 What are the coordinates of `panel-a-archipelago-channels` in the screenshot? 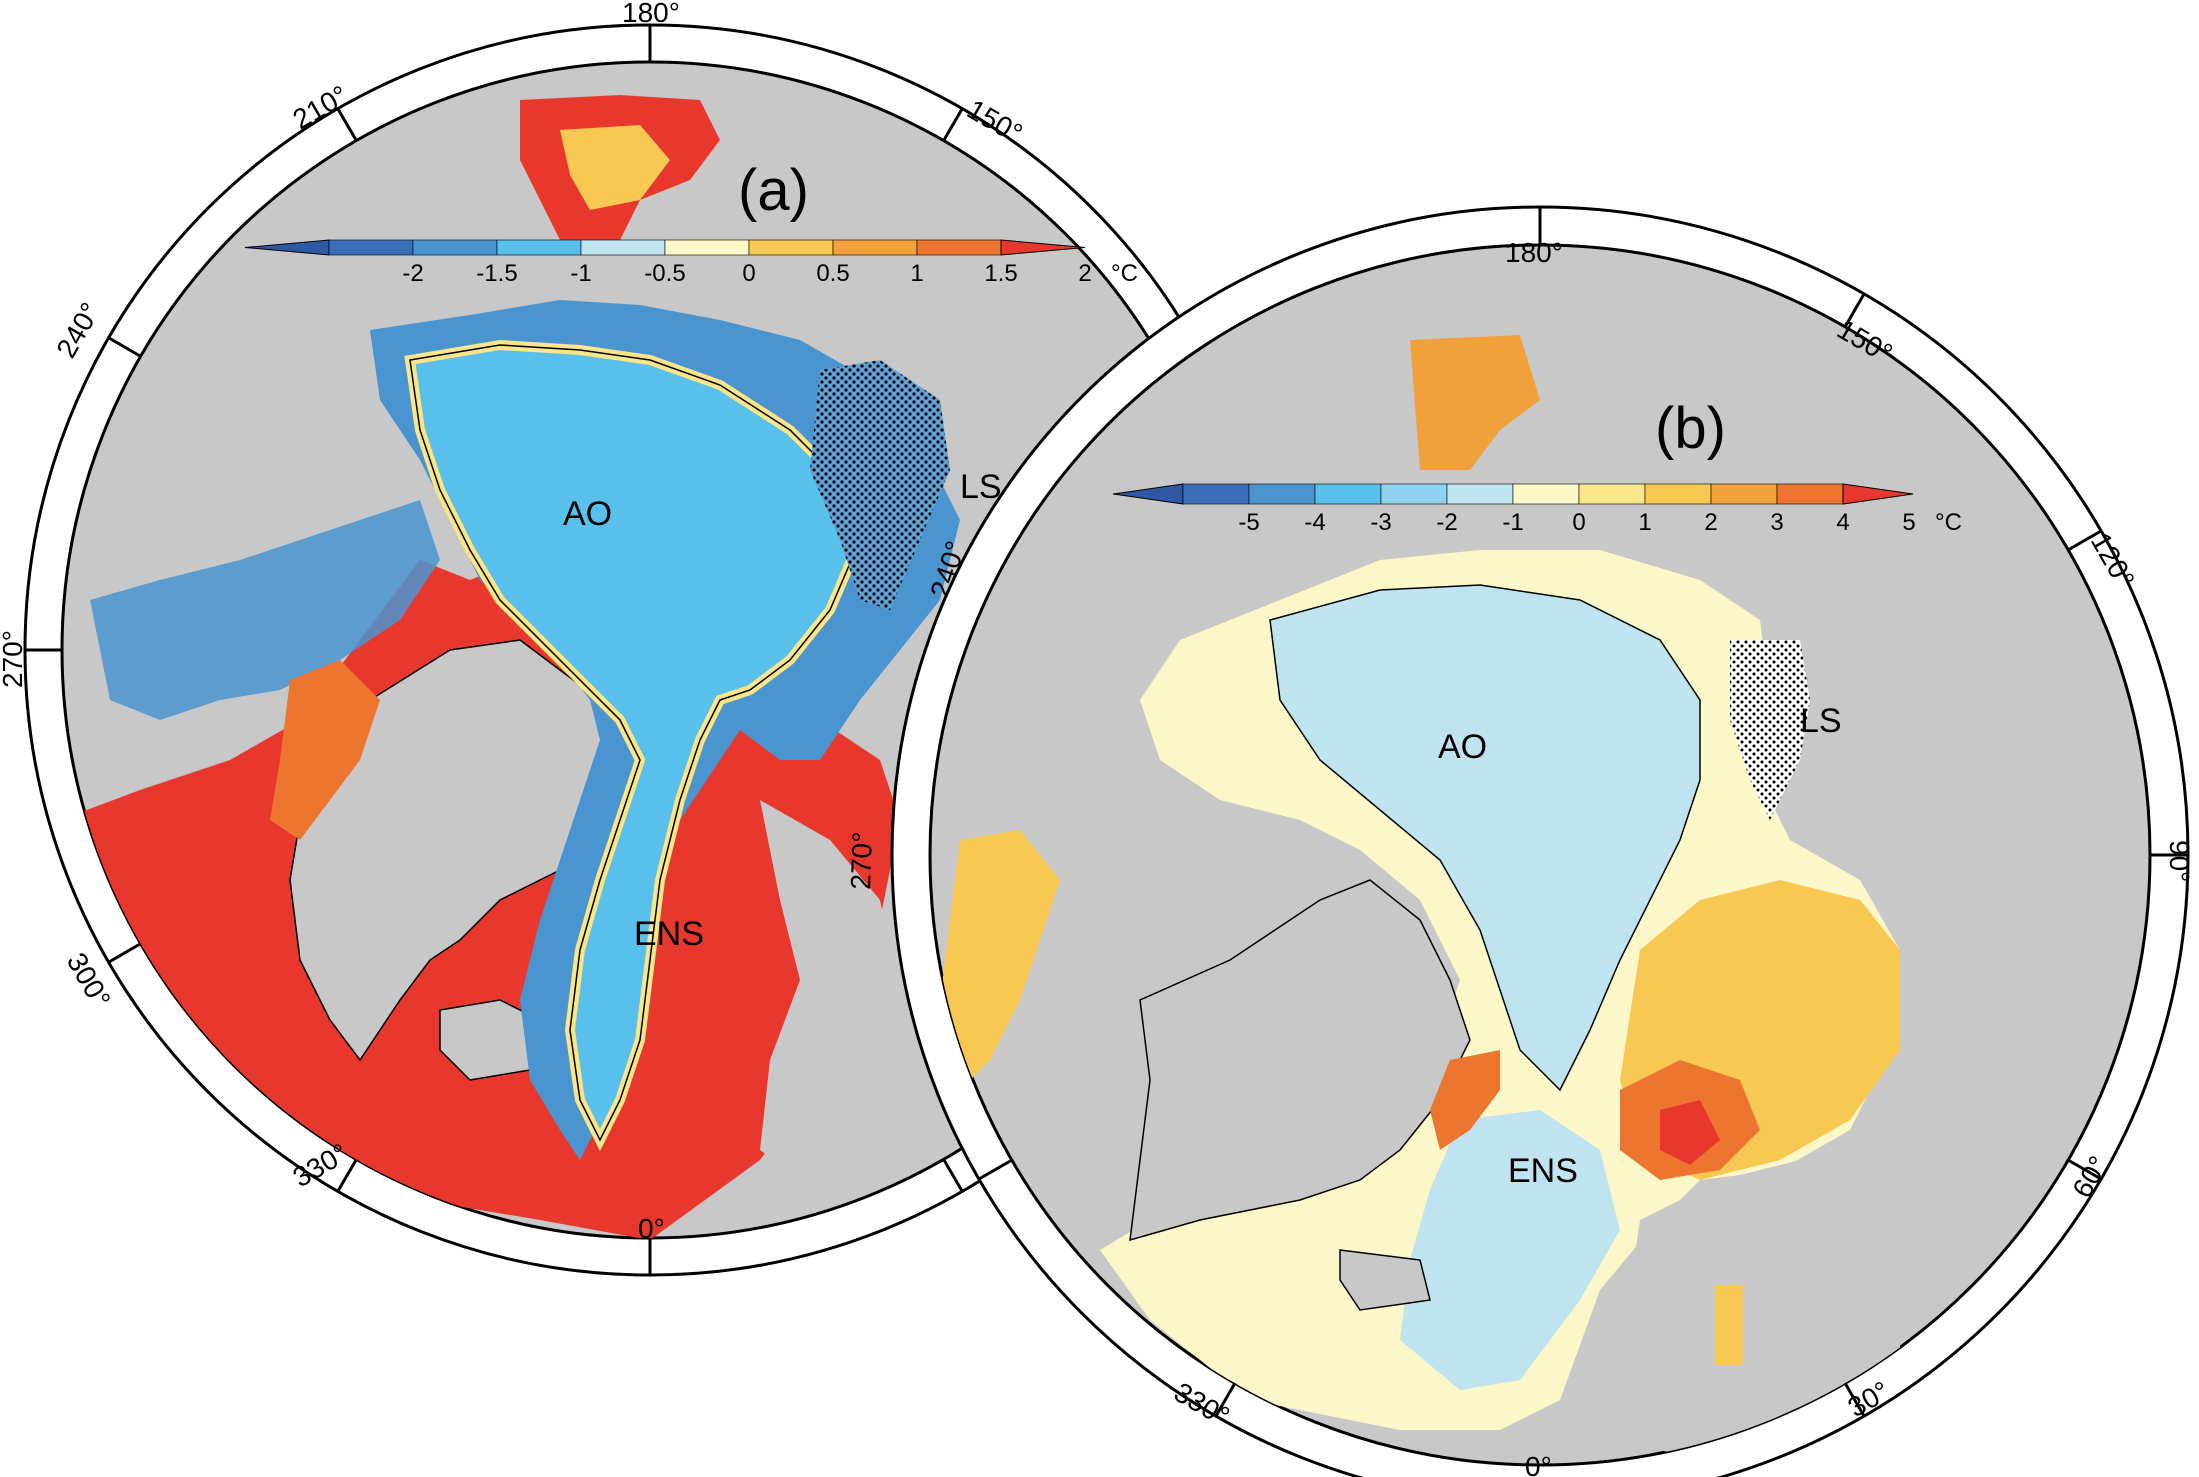 It's located at (265, 610).